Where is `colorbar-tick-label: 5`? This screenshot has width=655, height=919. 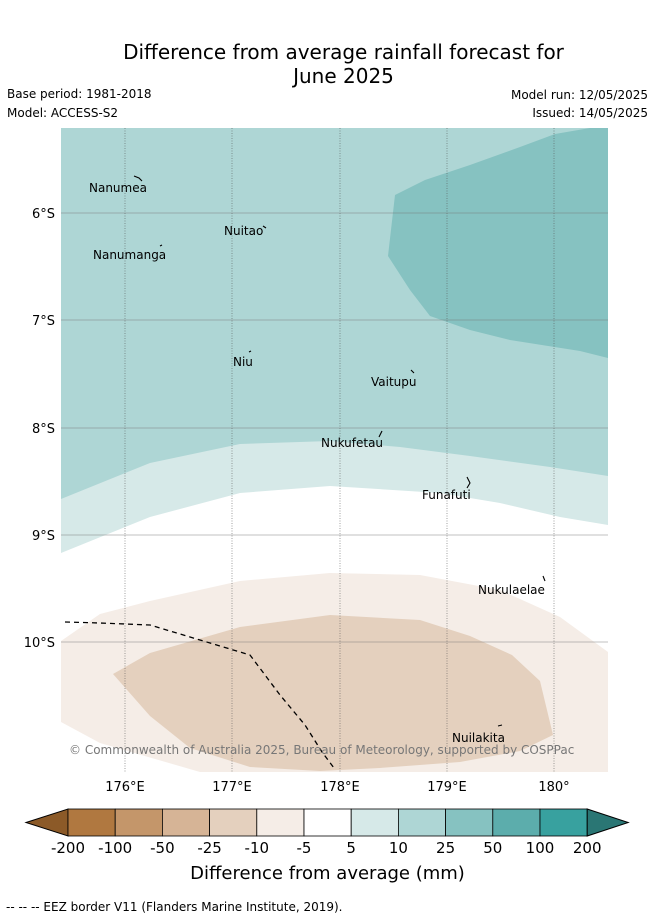
colorbar-tick-label: 5 is located at coordinates (351, 848).